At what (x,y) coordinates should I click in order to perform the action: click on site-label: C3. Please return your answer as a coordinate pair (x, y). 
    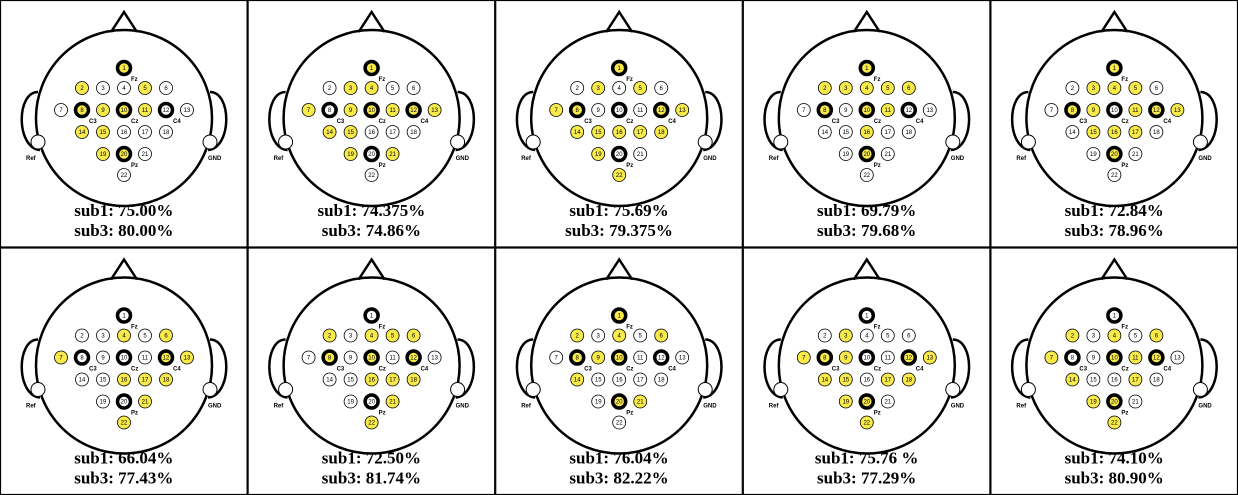
    Looking at the image, I should click on (1083, 122).